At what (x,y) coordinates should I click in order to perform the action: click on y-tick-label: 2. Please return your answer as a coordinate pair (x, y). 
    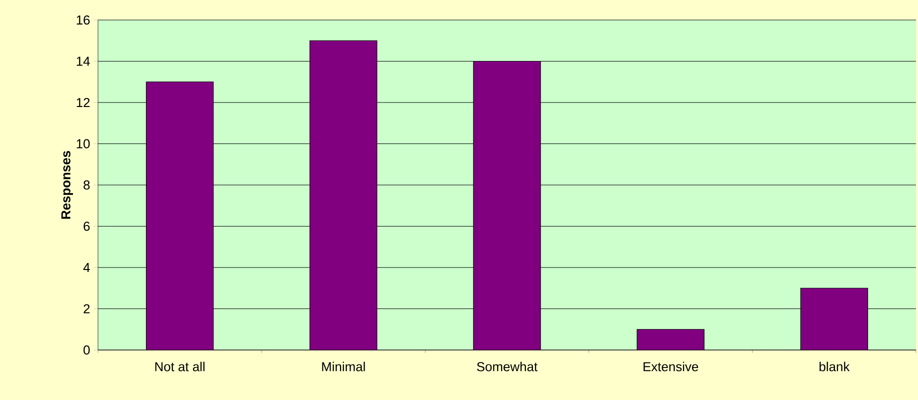
    Looking at the image, I should click on (87, 309).